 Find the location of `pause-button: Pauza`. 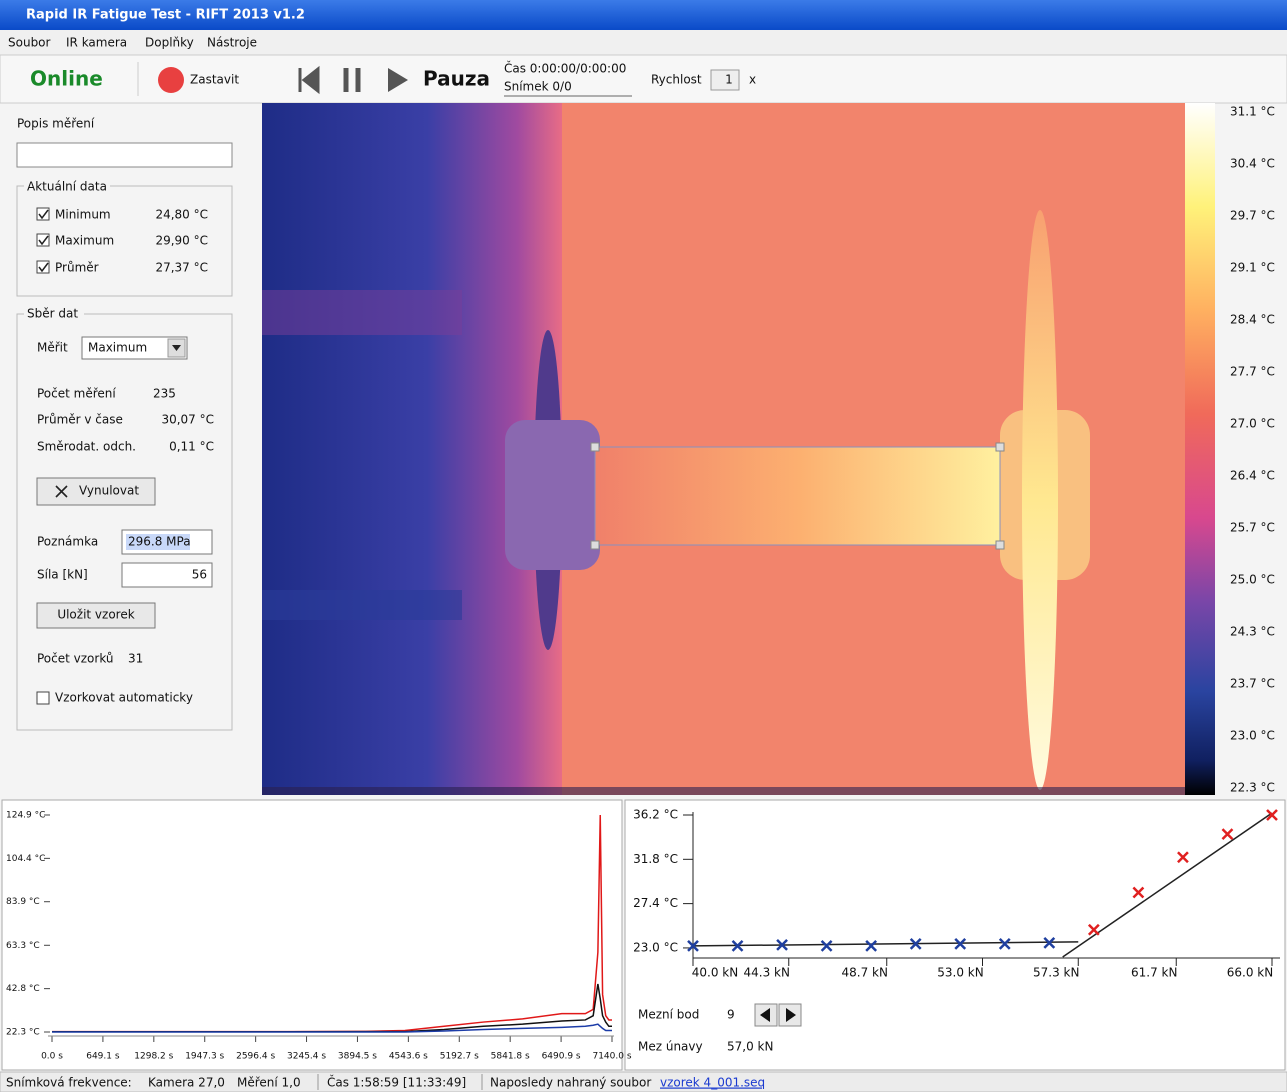

pause-button: Pauza is located at coordinates (456, 79).